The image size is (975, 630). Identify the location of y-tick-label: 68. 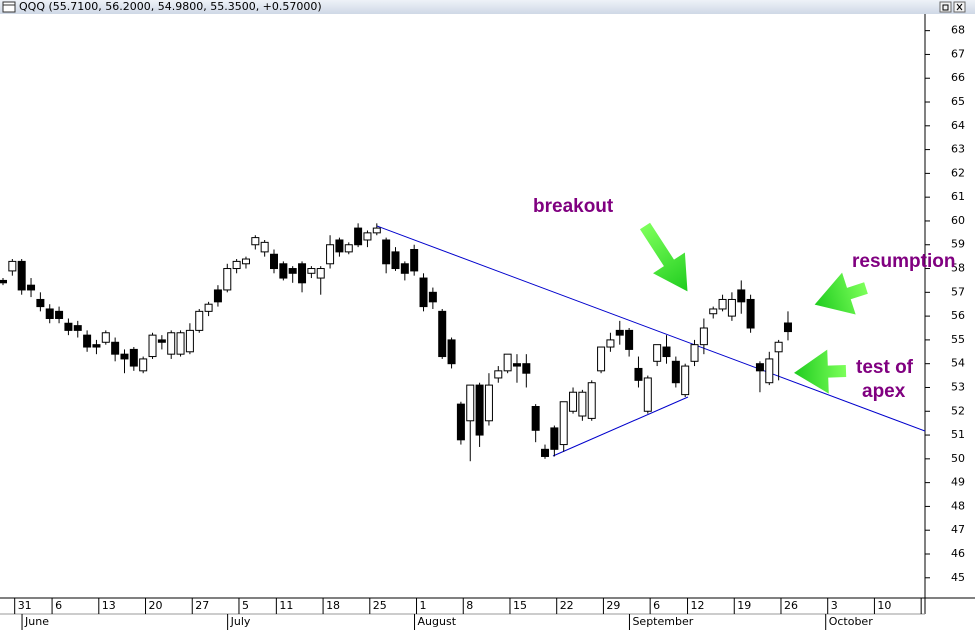
(958, 30).